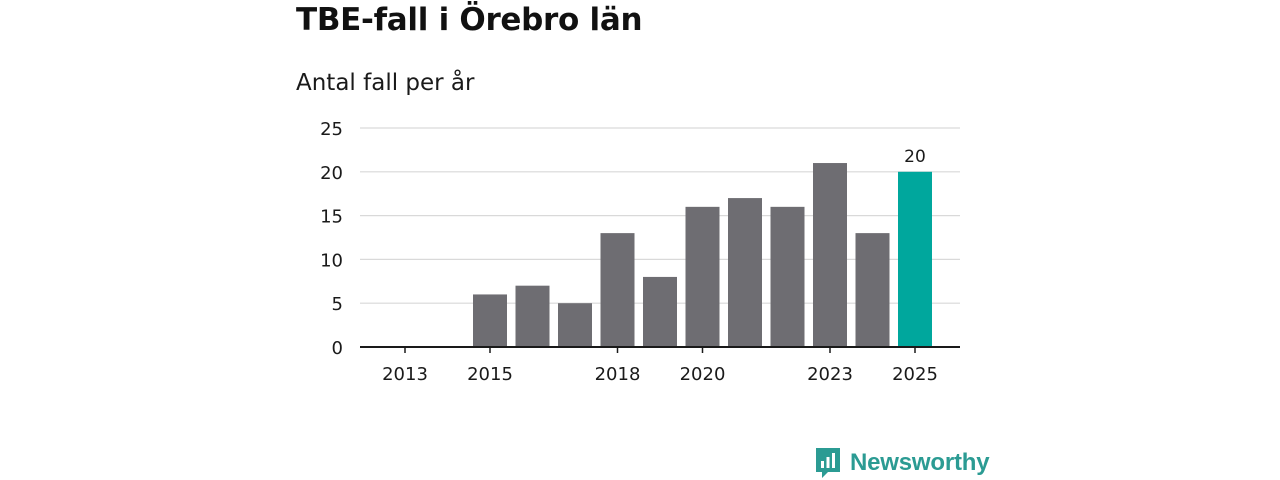  What do you see at coordinates (331, 239) in the screenshot?
I see `y-axis-ticks: 0 5 10 15 20 25` at bounding box center [331, 239].